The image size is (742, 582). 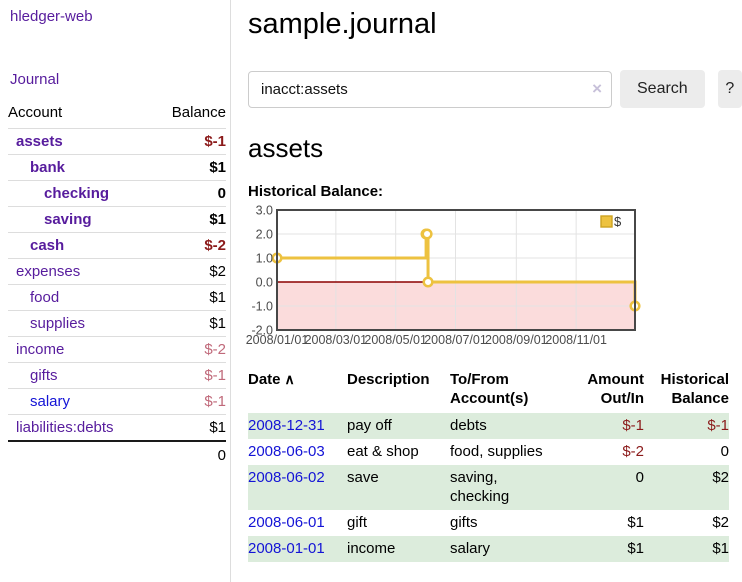 I want to click on transaction-row: 2008-06-01 gift gifts $1 $2, so click(x=488, y=523).